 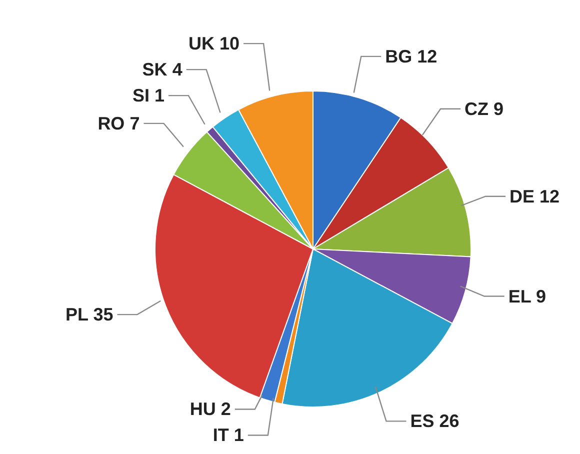 I want to click on data-label: 10, so click(x=230, y=44).